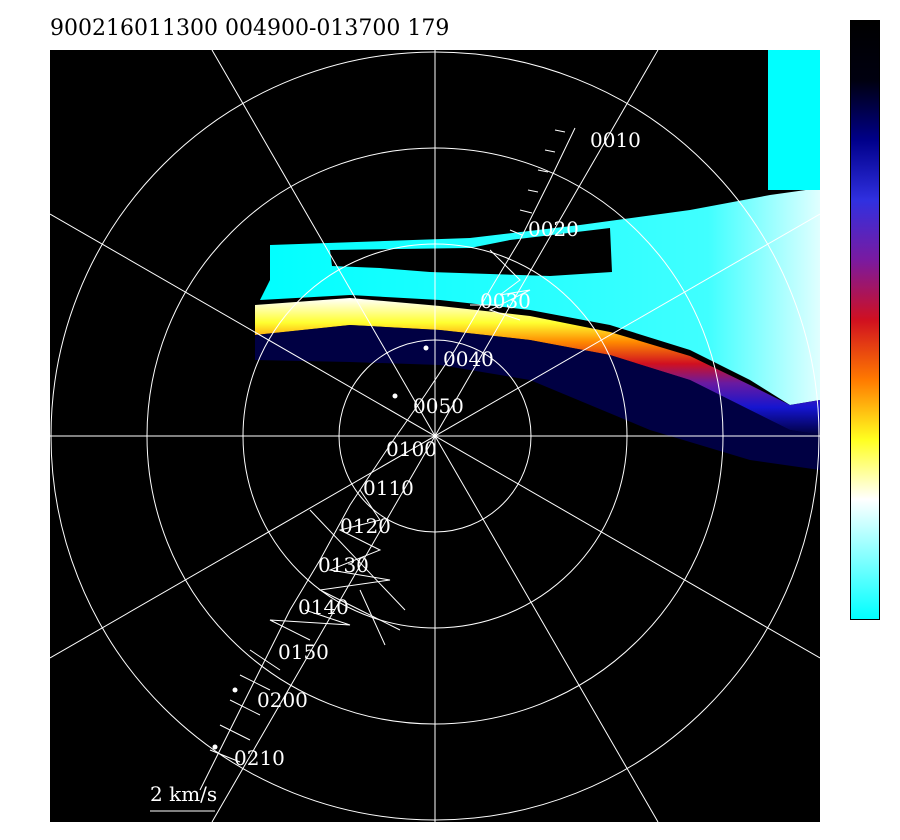 The image size is (900, 840). Describe the element at coordinates (259, 758) in the screenshot. I see `time-label-0210: 0210` at that location.